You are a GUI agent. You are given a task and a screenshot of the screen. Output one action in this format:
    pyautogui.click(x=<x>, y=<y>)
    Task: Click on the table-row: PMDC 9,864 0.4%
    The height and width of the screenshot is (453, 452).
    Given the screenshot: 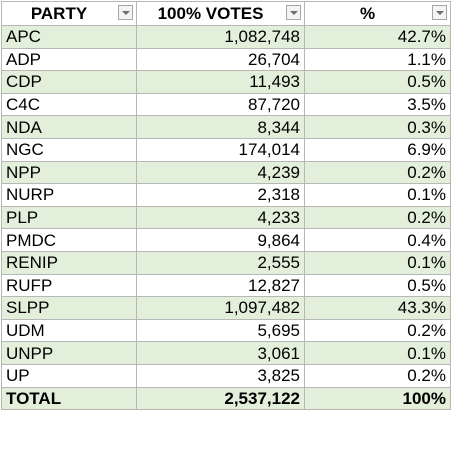 What is the action you would take?
    pyautogui.click(x=226, y=240)
    